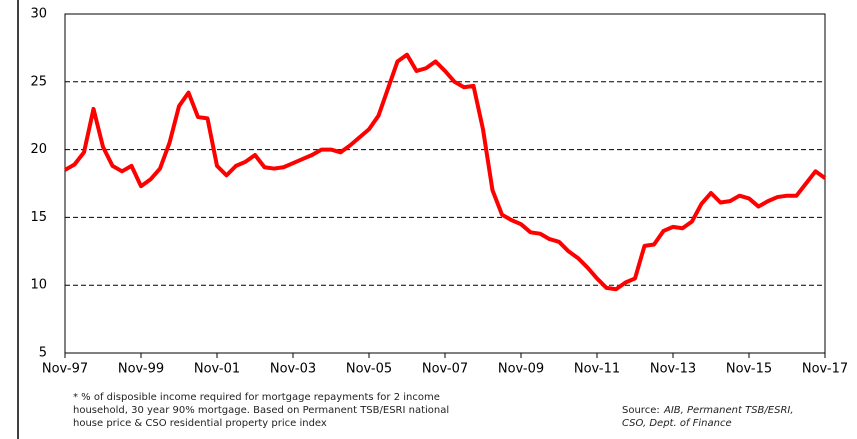  I want to click on source: CSO, Dept. of Finance, so click(677, 423).